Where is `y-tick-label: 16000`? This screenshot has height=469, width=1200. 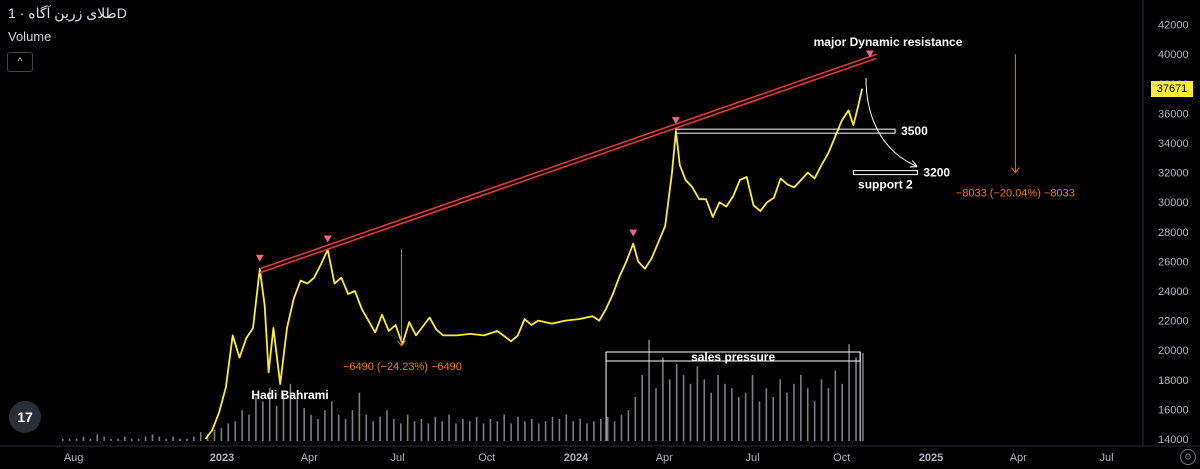
y-tick-label: 16000 is located at coordinates (1173, 410).